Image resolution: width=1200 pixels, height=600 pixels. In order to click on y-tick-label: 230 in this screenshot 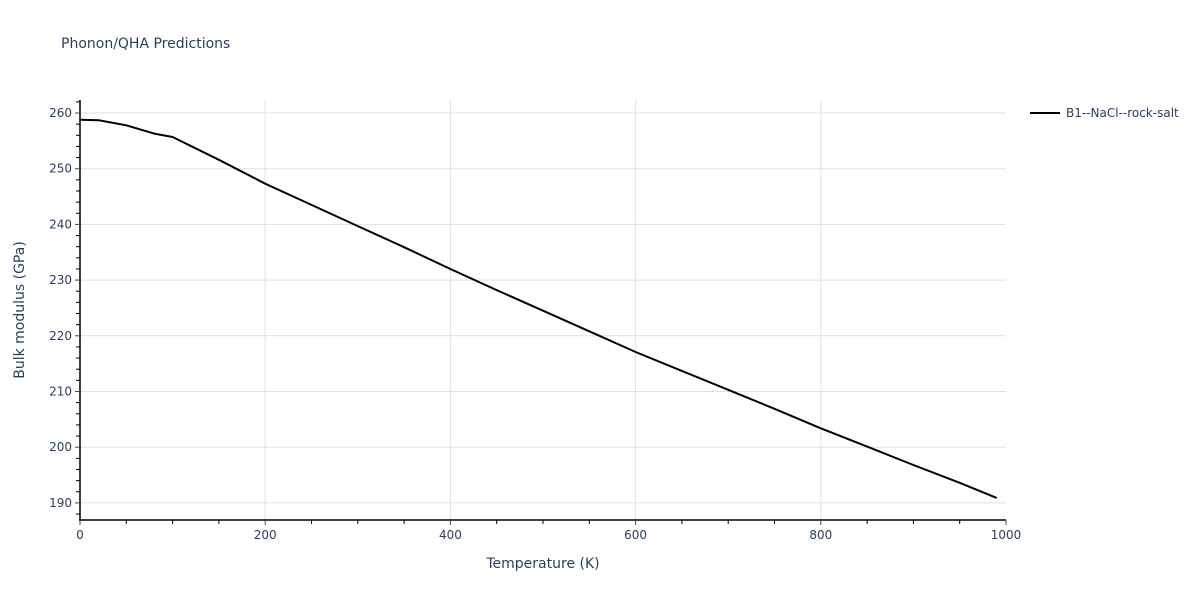, I will do `click(60, 280)`.